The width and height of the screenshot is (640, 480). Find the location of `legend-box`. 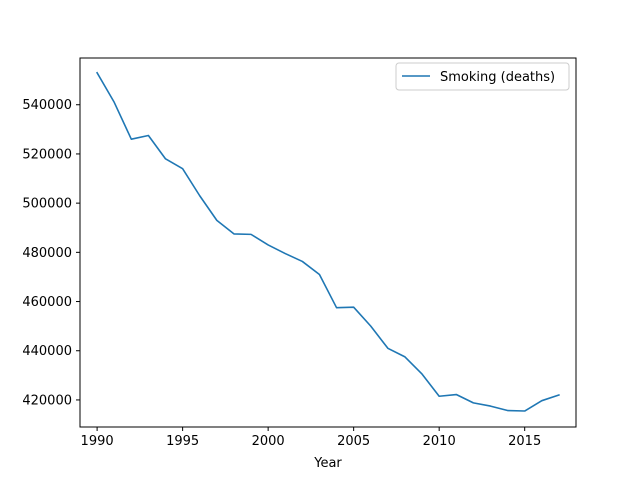

legend-box is located at coordinates (482, 76).